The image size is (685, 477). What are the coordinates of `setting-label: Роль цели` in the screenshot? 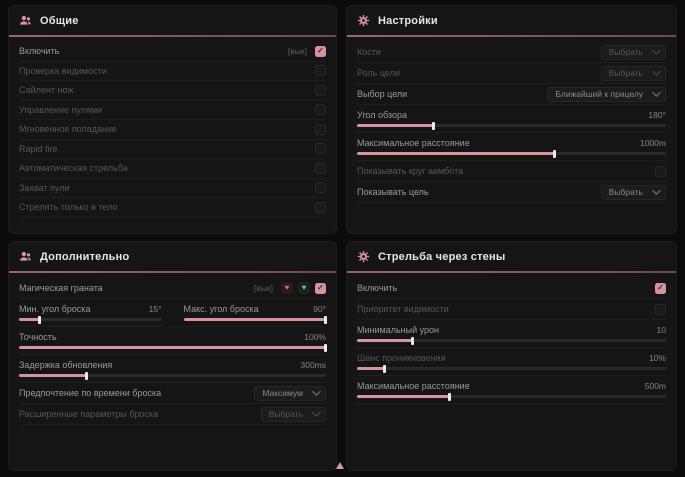 It's located at (378, 73).